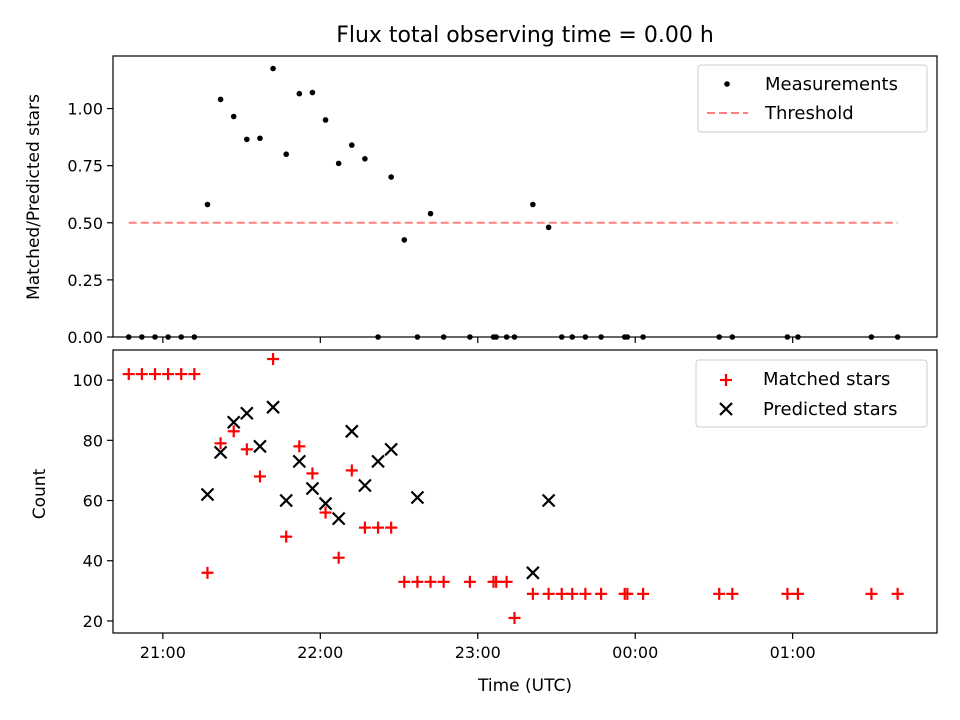  I want to click on top-y-tick-label: 0.50, so click(85, 223).